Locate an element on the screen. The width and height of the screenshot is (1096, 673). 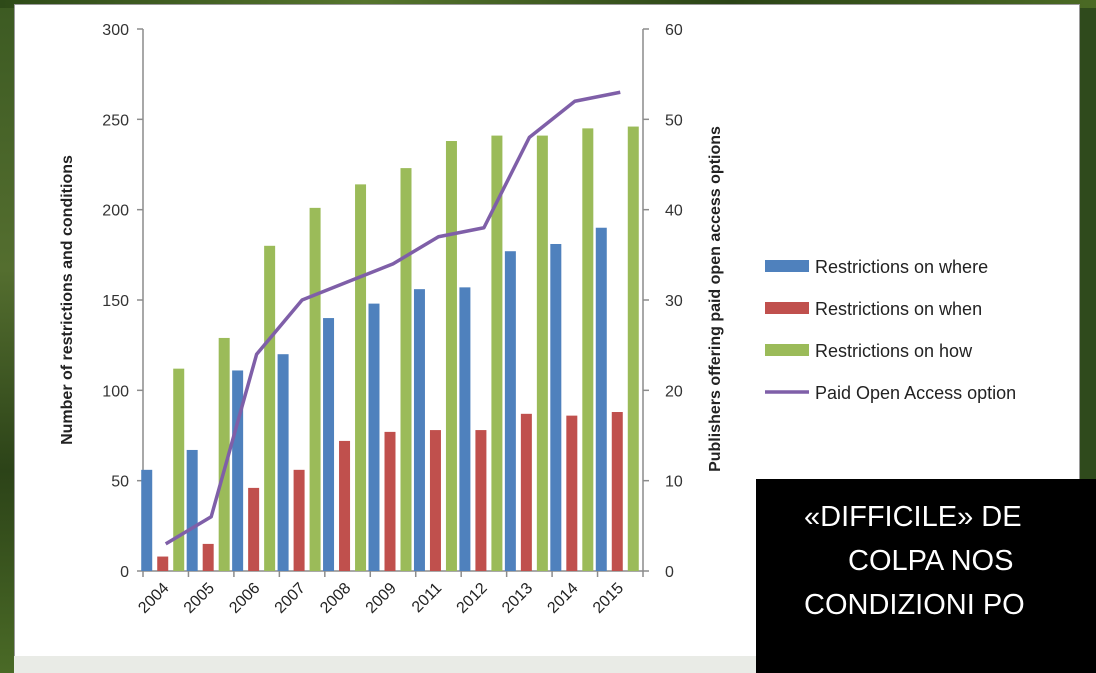
x-tick-label: 2014 is located at coordinates (562, 598).